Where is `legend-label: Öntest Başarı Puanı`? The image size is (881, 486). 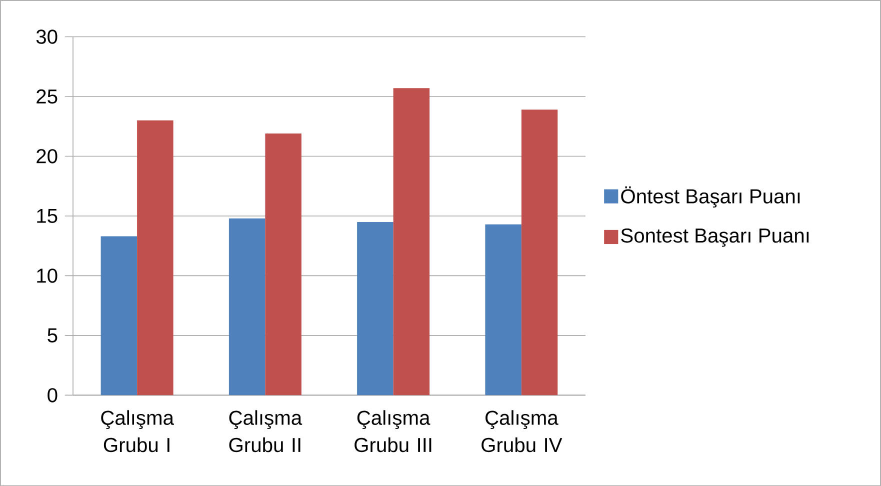 legend-label: Öntest Başarı Puanı is located at coordinates (710, 197).